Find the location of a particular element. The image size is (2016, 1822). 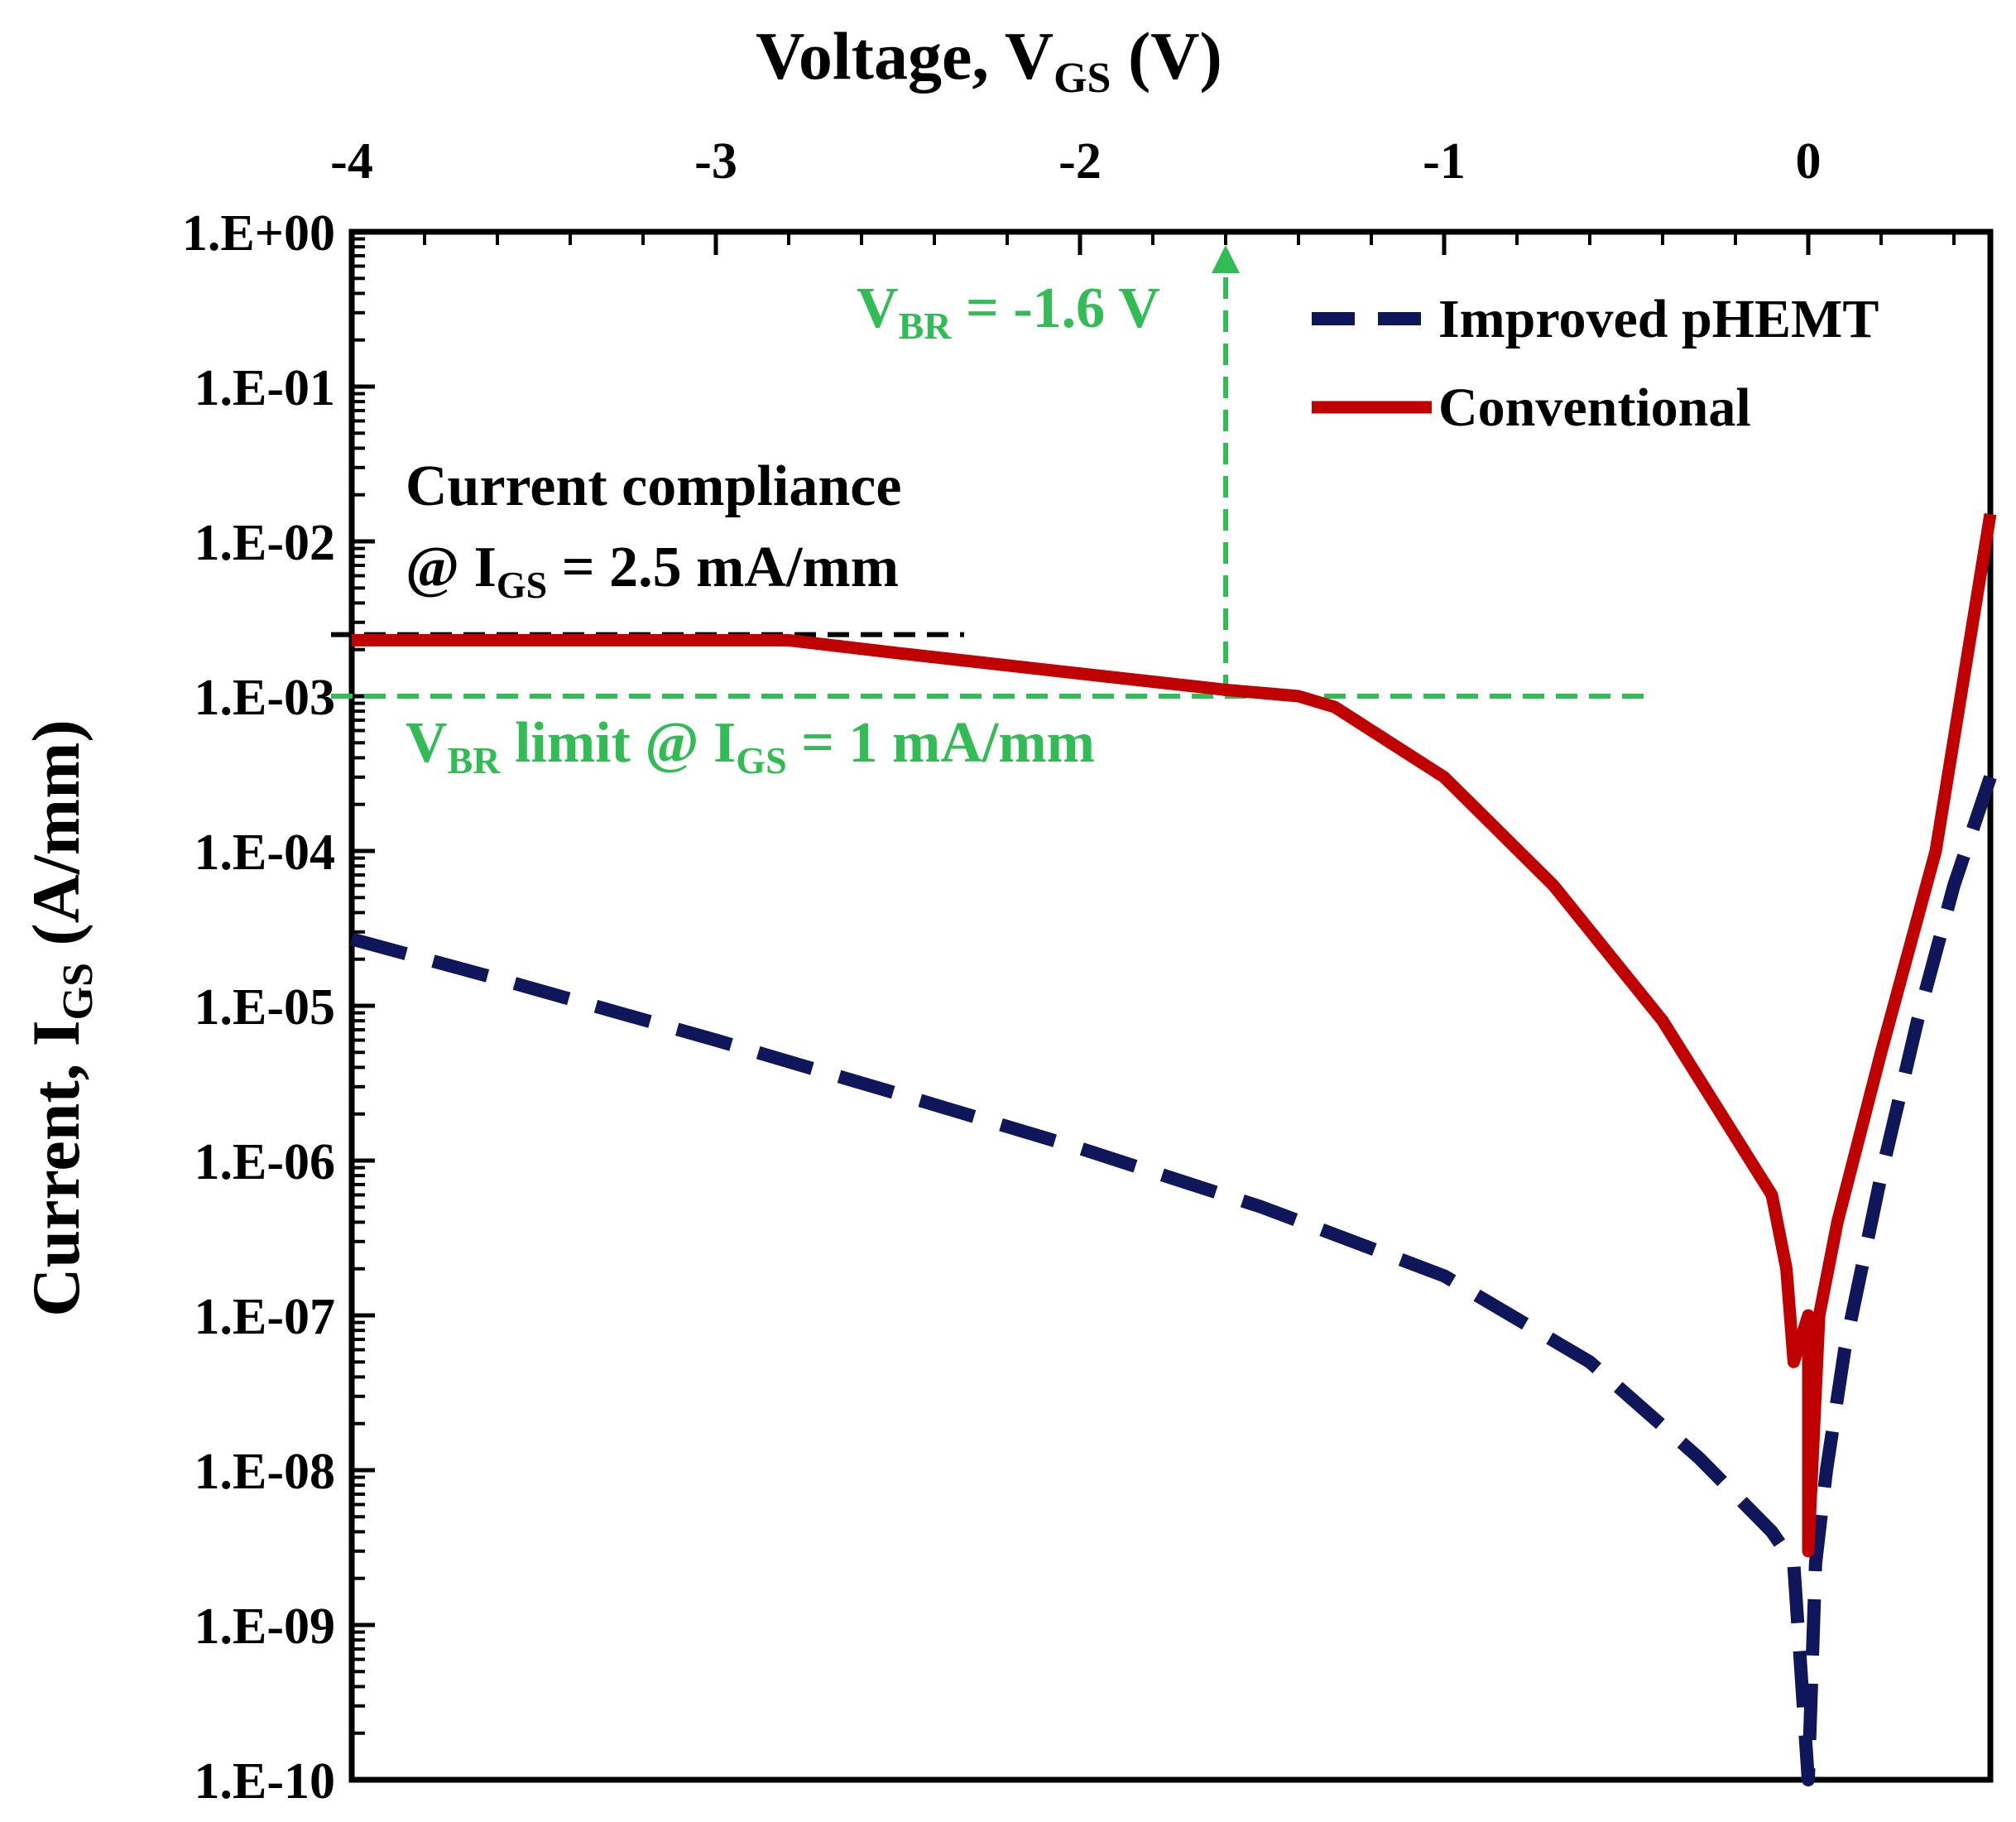

compliance-label-line1: Current compliance is located at coordinates (653, 486).